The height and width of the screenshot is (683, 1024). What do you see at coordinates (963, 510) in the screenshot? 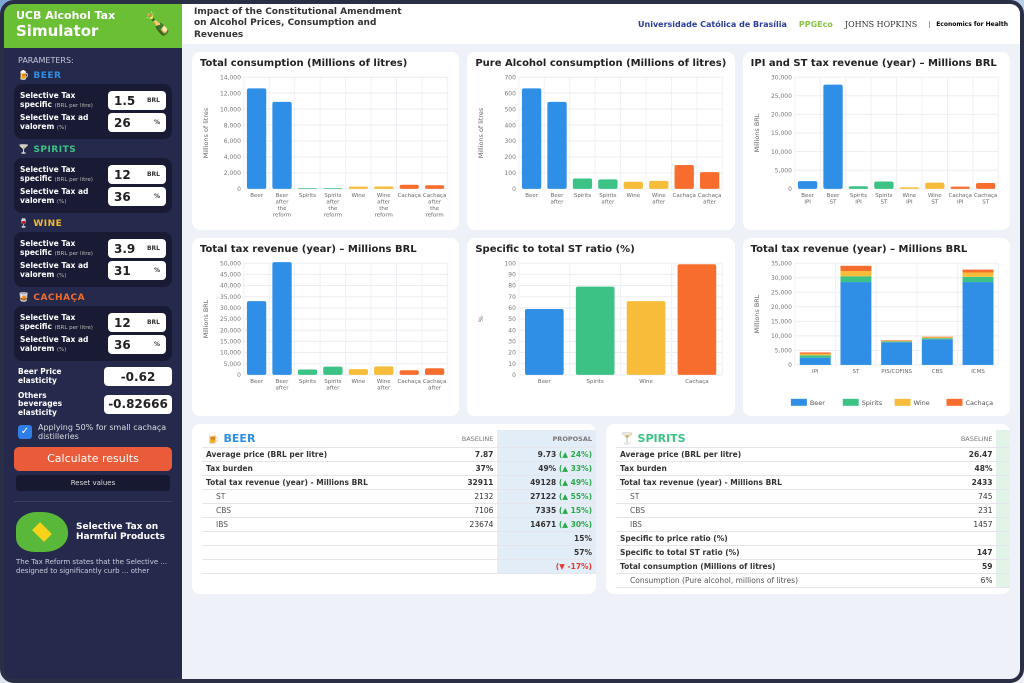
I see `baseline-value: 231` at bounding box center [963, 510].